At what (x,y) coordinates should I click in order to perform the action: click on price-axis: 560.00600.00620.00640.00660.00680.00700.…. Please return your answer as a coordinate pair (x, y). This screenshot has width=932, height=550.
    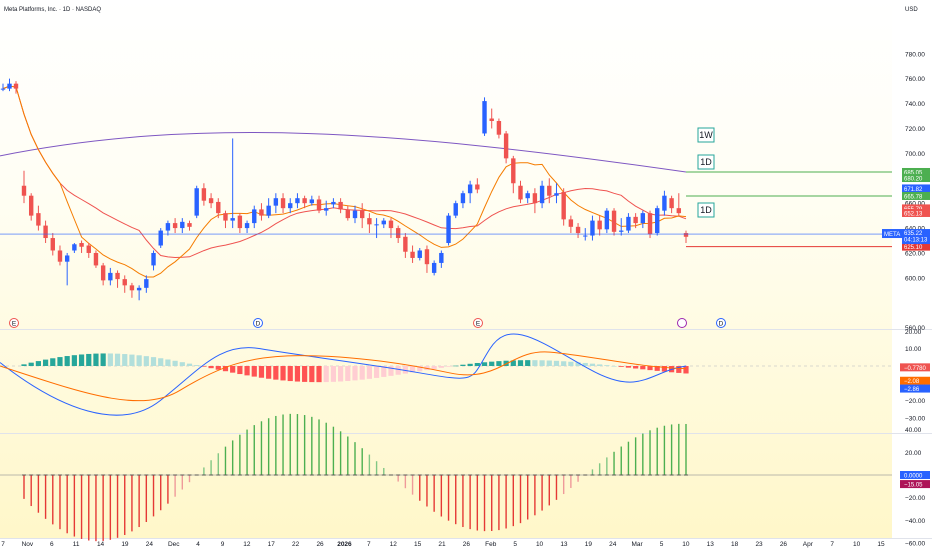
    Looking at the image, I should click on (906, 300).